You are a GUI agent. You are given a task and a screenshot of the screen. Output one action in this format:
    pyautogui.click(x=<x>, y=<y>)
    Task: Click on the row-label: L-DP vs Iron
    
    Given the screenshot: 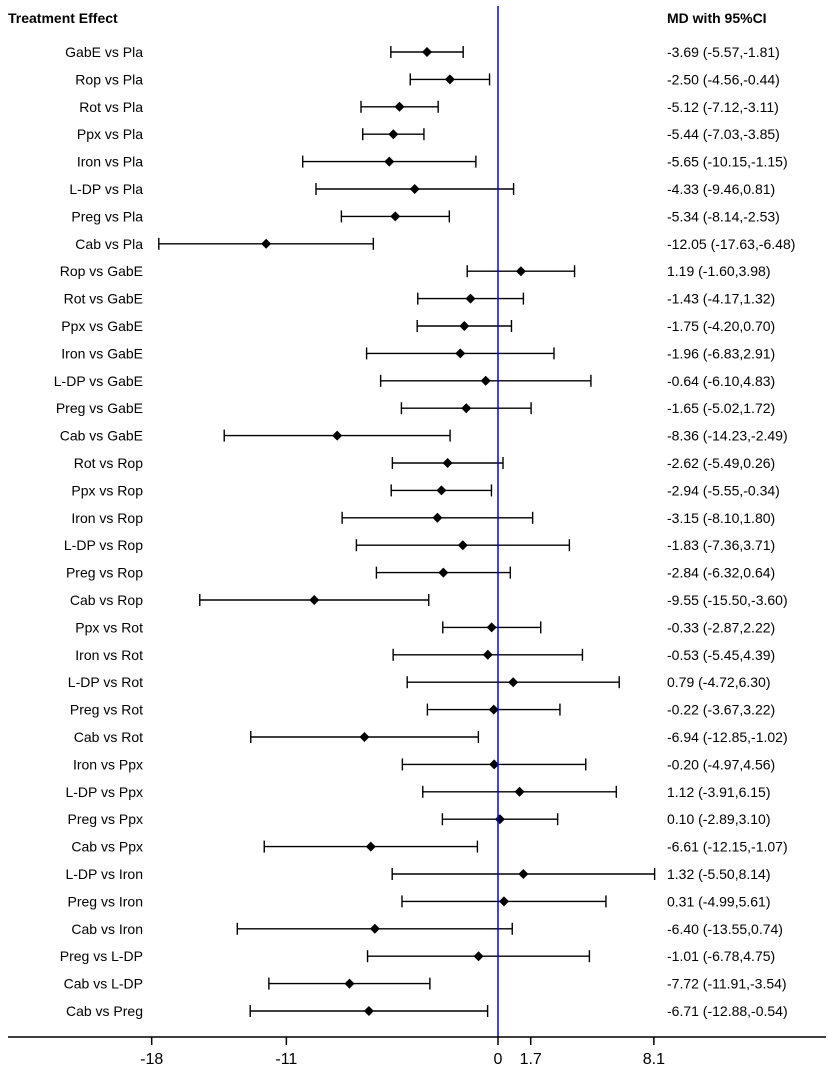 What is the action you would take?
    pyautogui.click(x=104, y=874)
    